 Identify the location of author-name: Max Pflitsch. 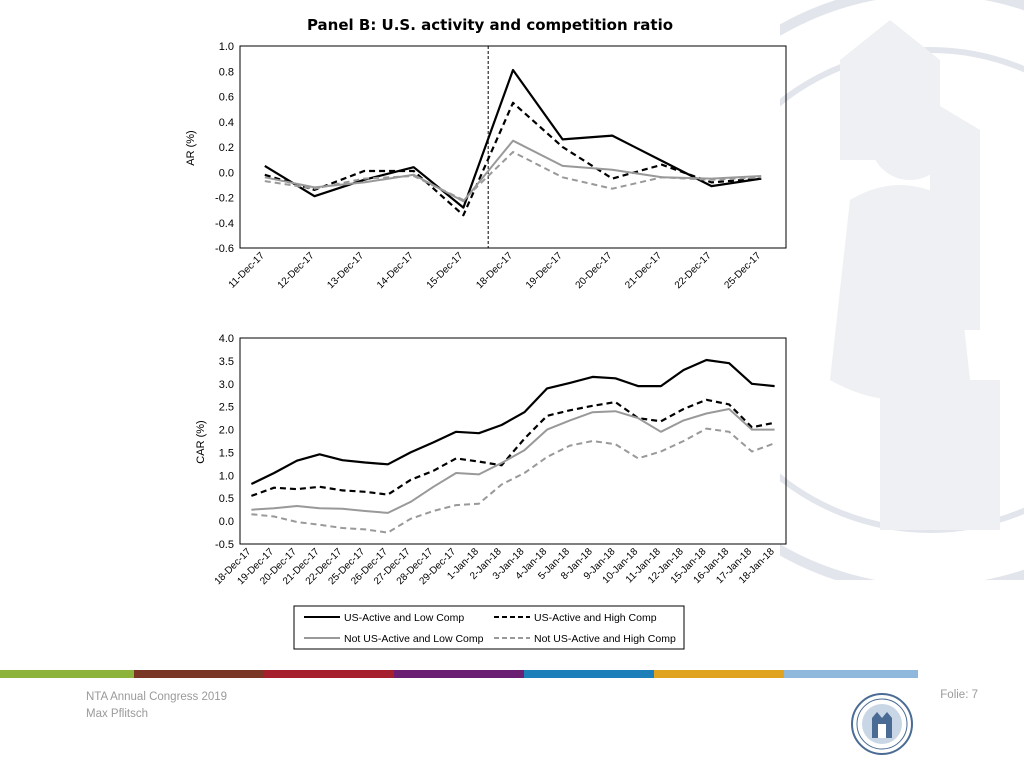
(117, 714).